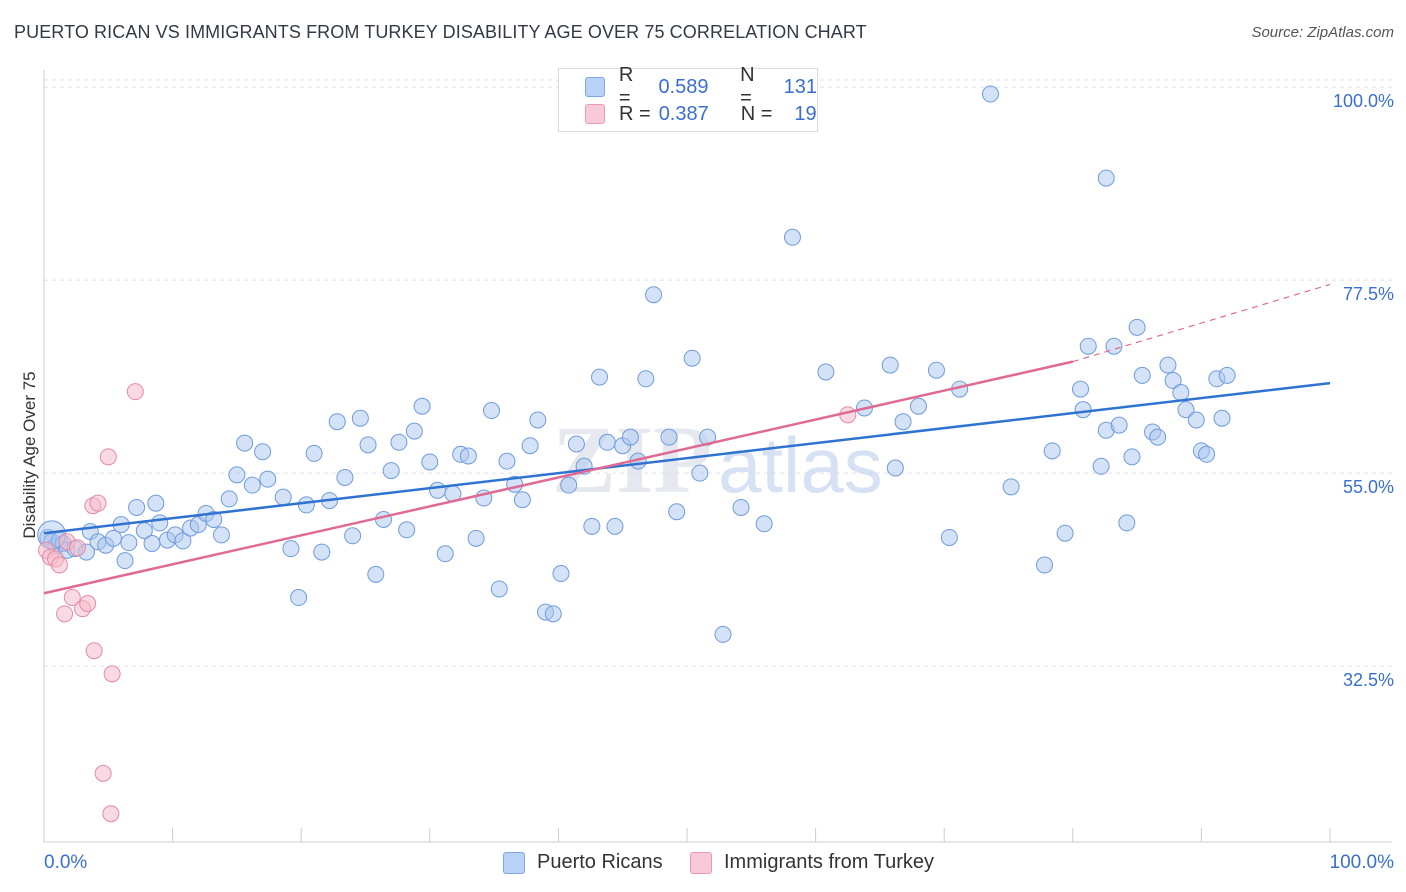 The width and height of the screenshot is (1406, 892). Describe the element at coordinates (1368, 294) in the screenshot. I see `y-tick-label: 77.5%` at that location.